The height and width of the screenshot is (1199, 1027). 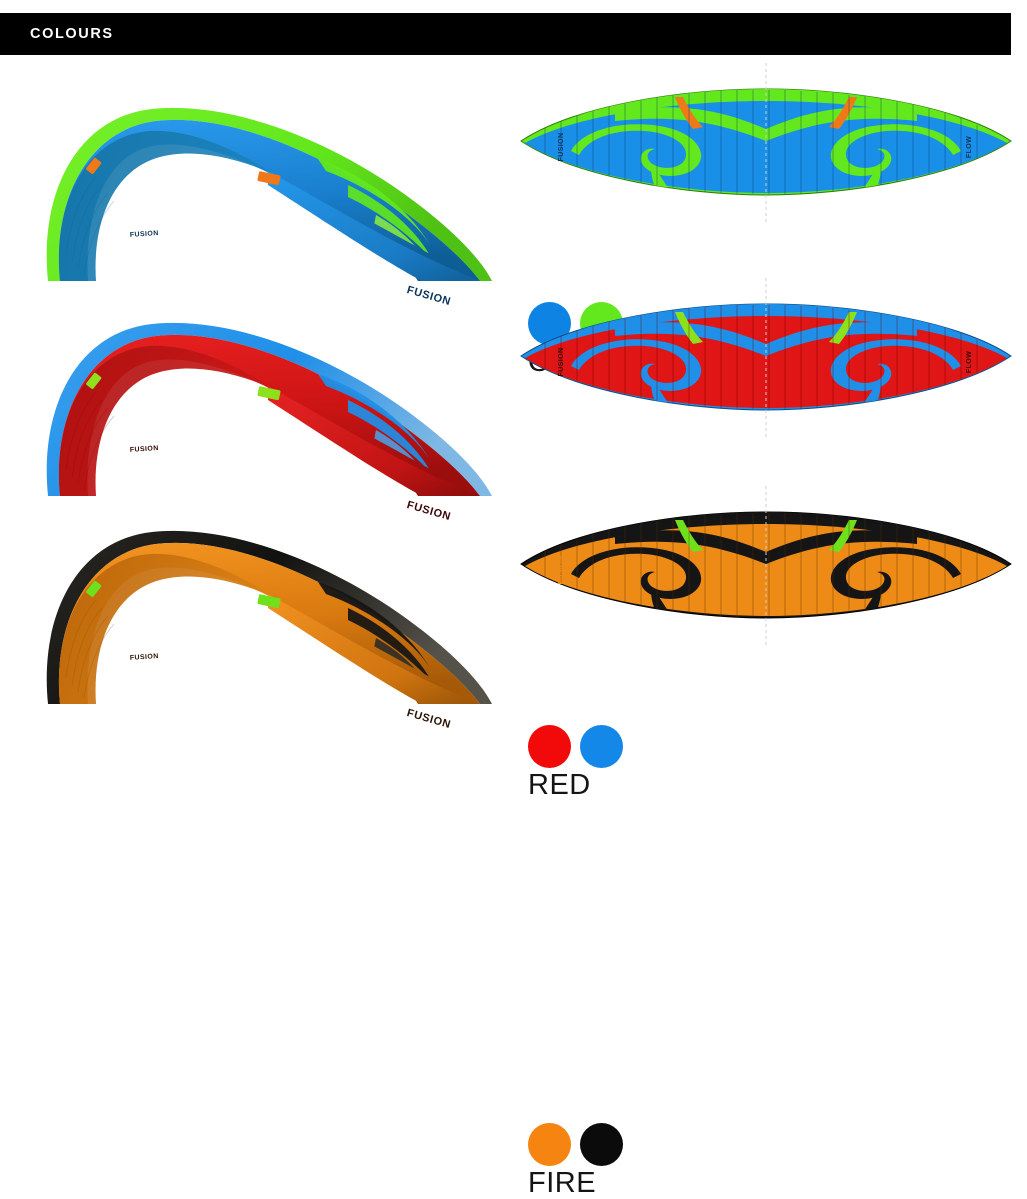 I want to click on colourway-label-red: RED, so click(x=559, y=785).